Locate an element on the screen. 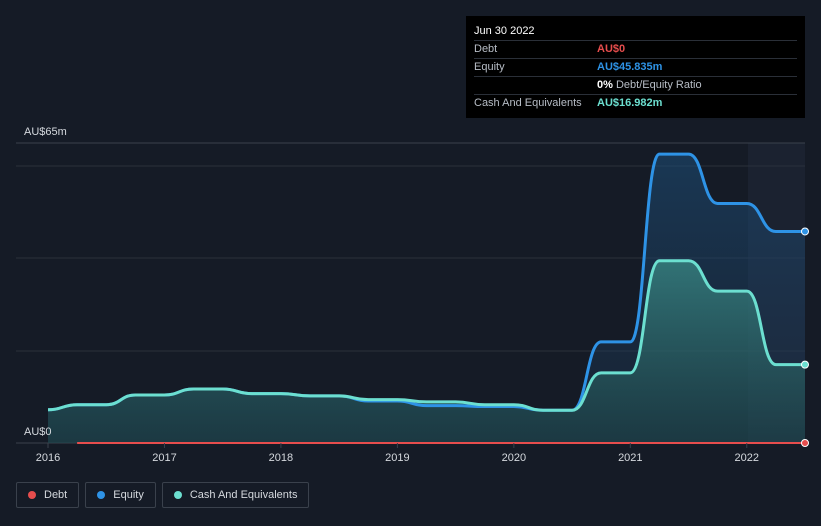 The height and width of the screenshot is (526, 821). tooltip-value: AU$0 is located at coordinates (611, 49).